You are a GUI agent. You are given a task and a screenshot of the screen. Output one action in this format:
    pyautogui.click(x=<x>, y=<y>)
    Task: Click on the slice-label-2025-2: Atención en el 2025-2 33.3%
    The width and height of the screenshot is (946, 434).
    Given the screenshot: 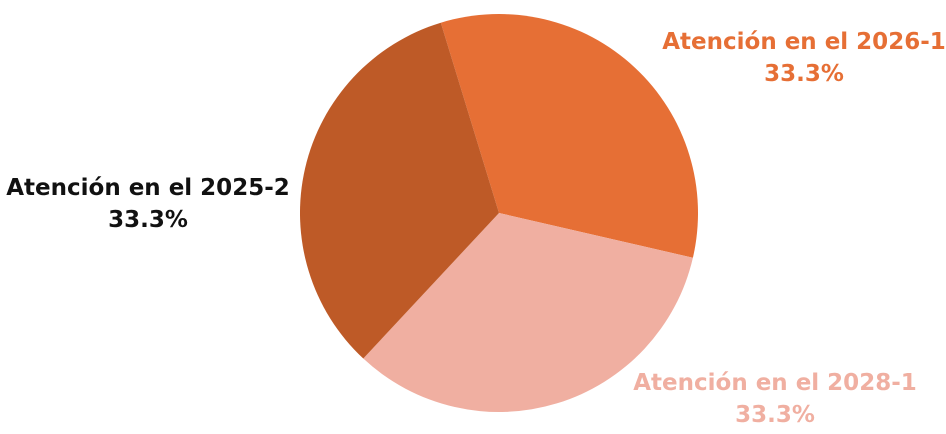 What is the action you would take?
    pyautogui.click(x=148, y=204)
    